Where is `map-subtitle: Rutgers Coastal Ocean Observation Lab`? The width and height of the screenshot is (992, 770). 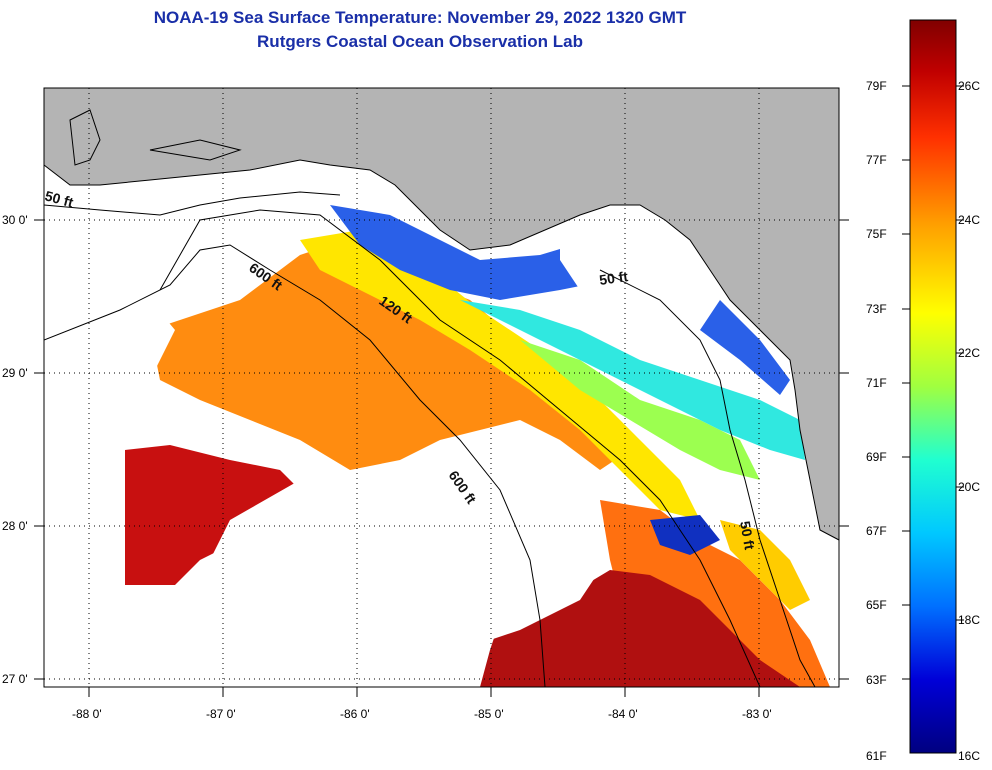 map-subtitle: Rutgers Coastal Ocean Observation Lab is located at coordinates (420, 41).